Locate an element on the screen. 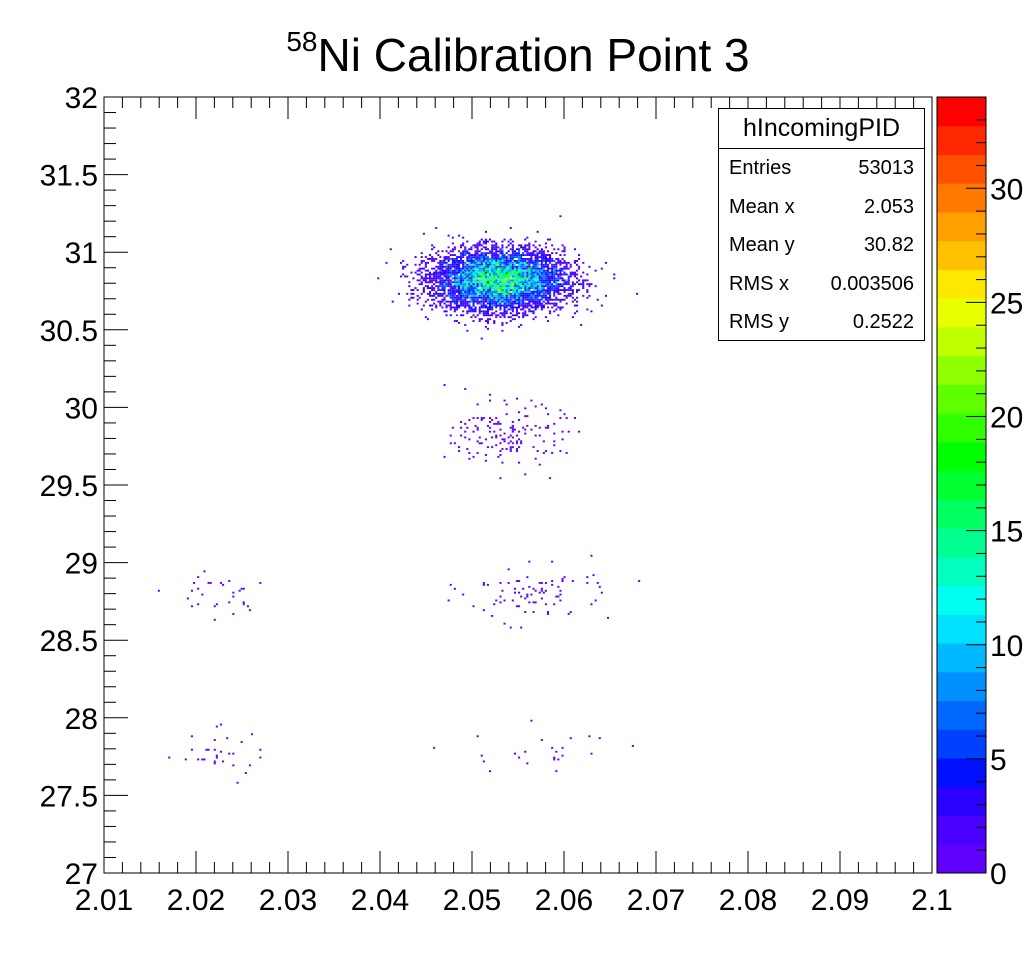 Image resolution: width=1036 pixels, height=970 pixels. z-tick-label: 30 is located at coordinates (1006, 189).